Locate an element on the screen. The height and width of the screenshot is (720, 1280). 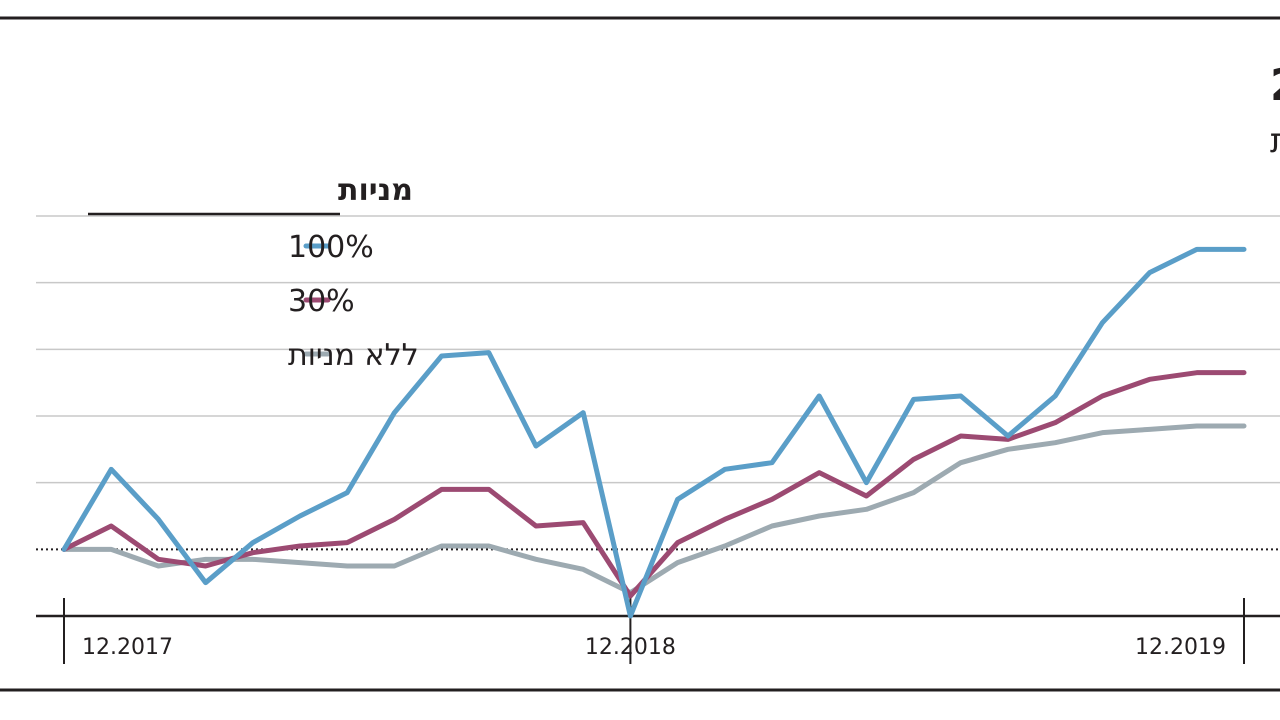
chart-subtitle: תשואה מצטברת is located at coordinates (1275, 141).